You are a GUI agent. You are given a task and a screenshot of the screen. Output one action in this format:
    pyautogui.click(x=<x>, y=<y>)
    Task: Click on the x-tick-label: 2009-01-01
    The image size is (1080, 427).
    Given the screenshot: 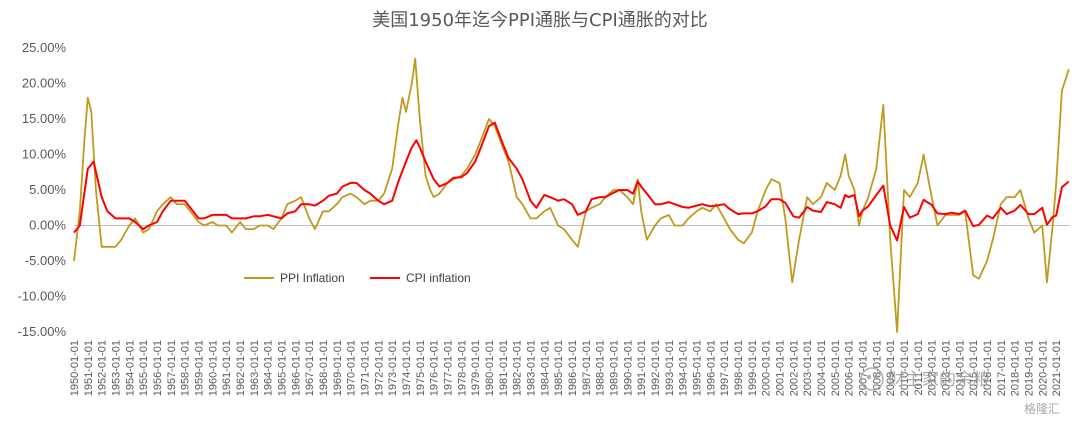 What is the action you would take?
    pyautogui.click(x=891, y=368)
    